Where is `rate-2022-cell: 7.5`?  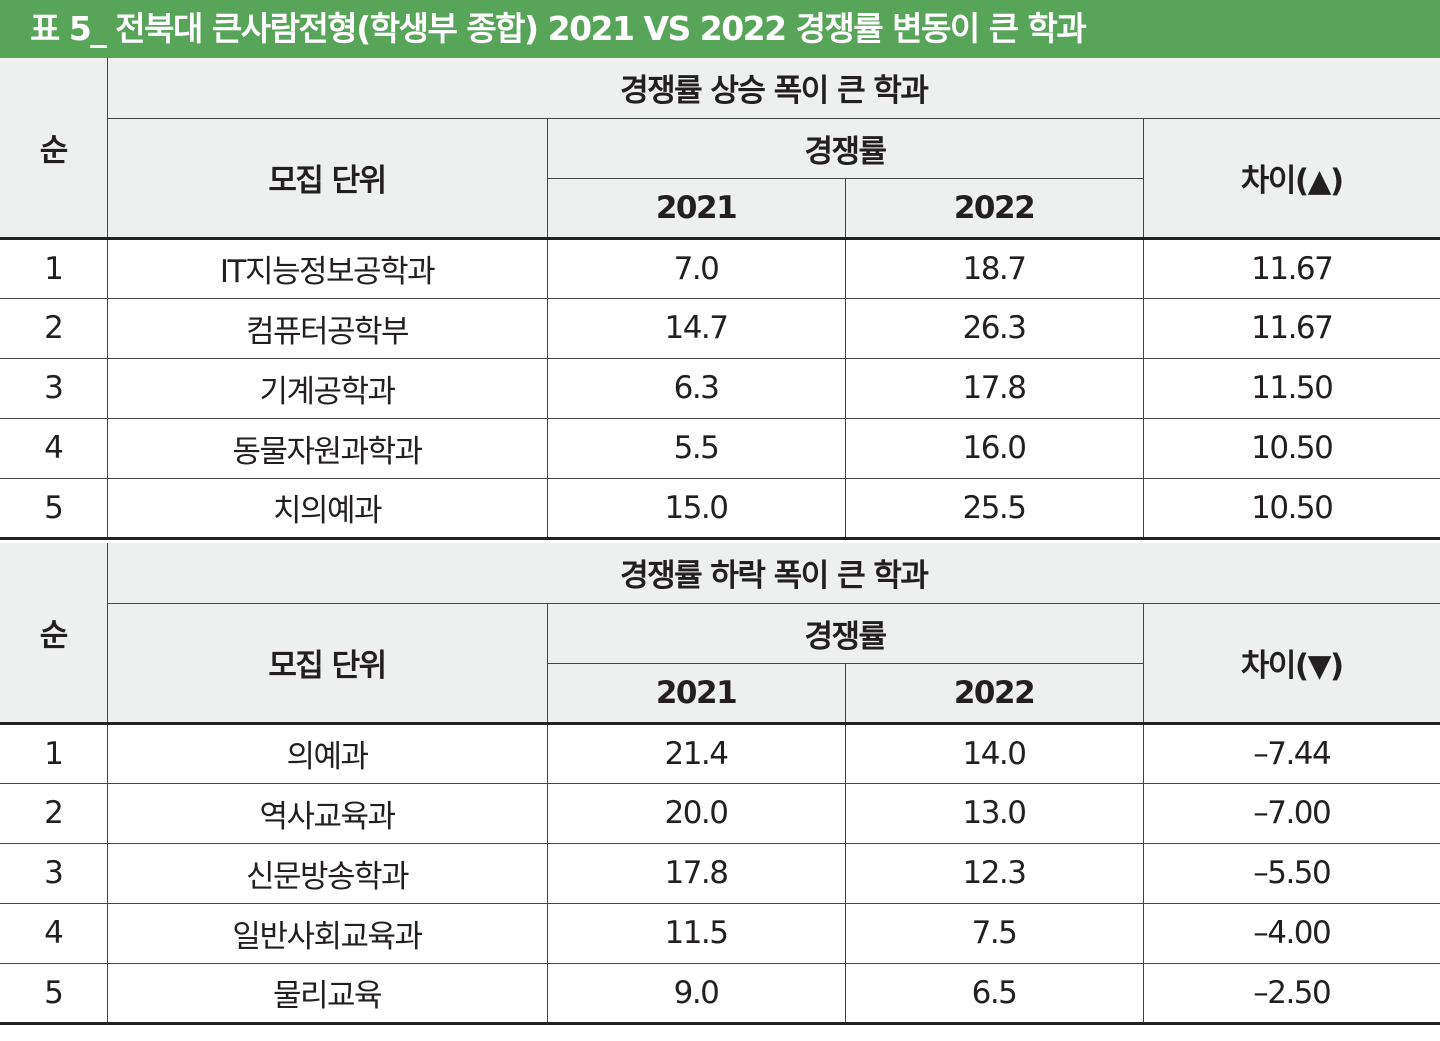
rate-2022-cell: 7.5 is located at coordinates (994, 933).